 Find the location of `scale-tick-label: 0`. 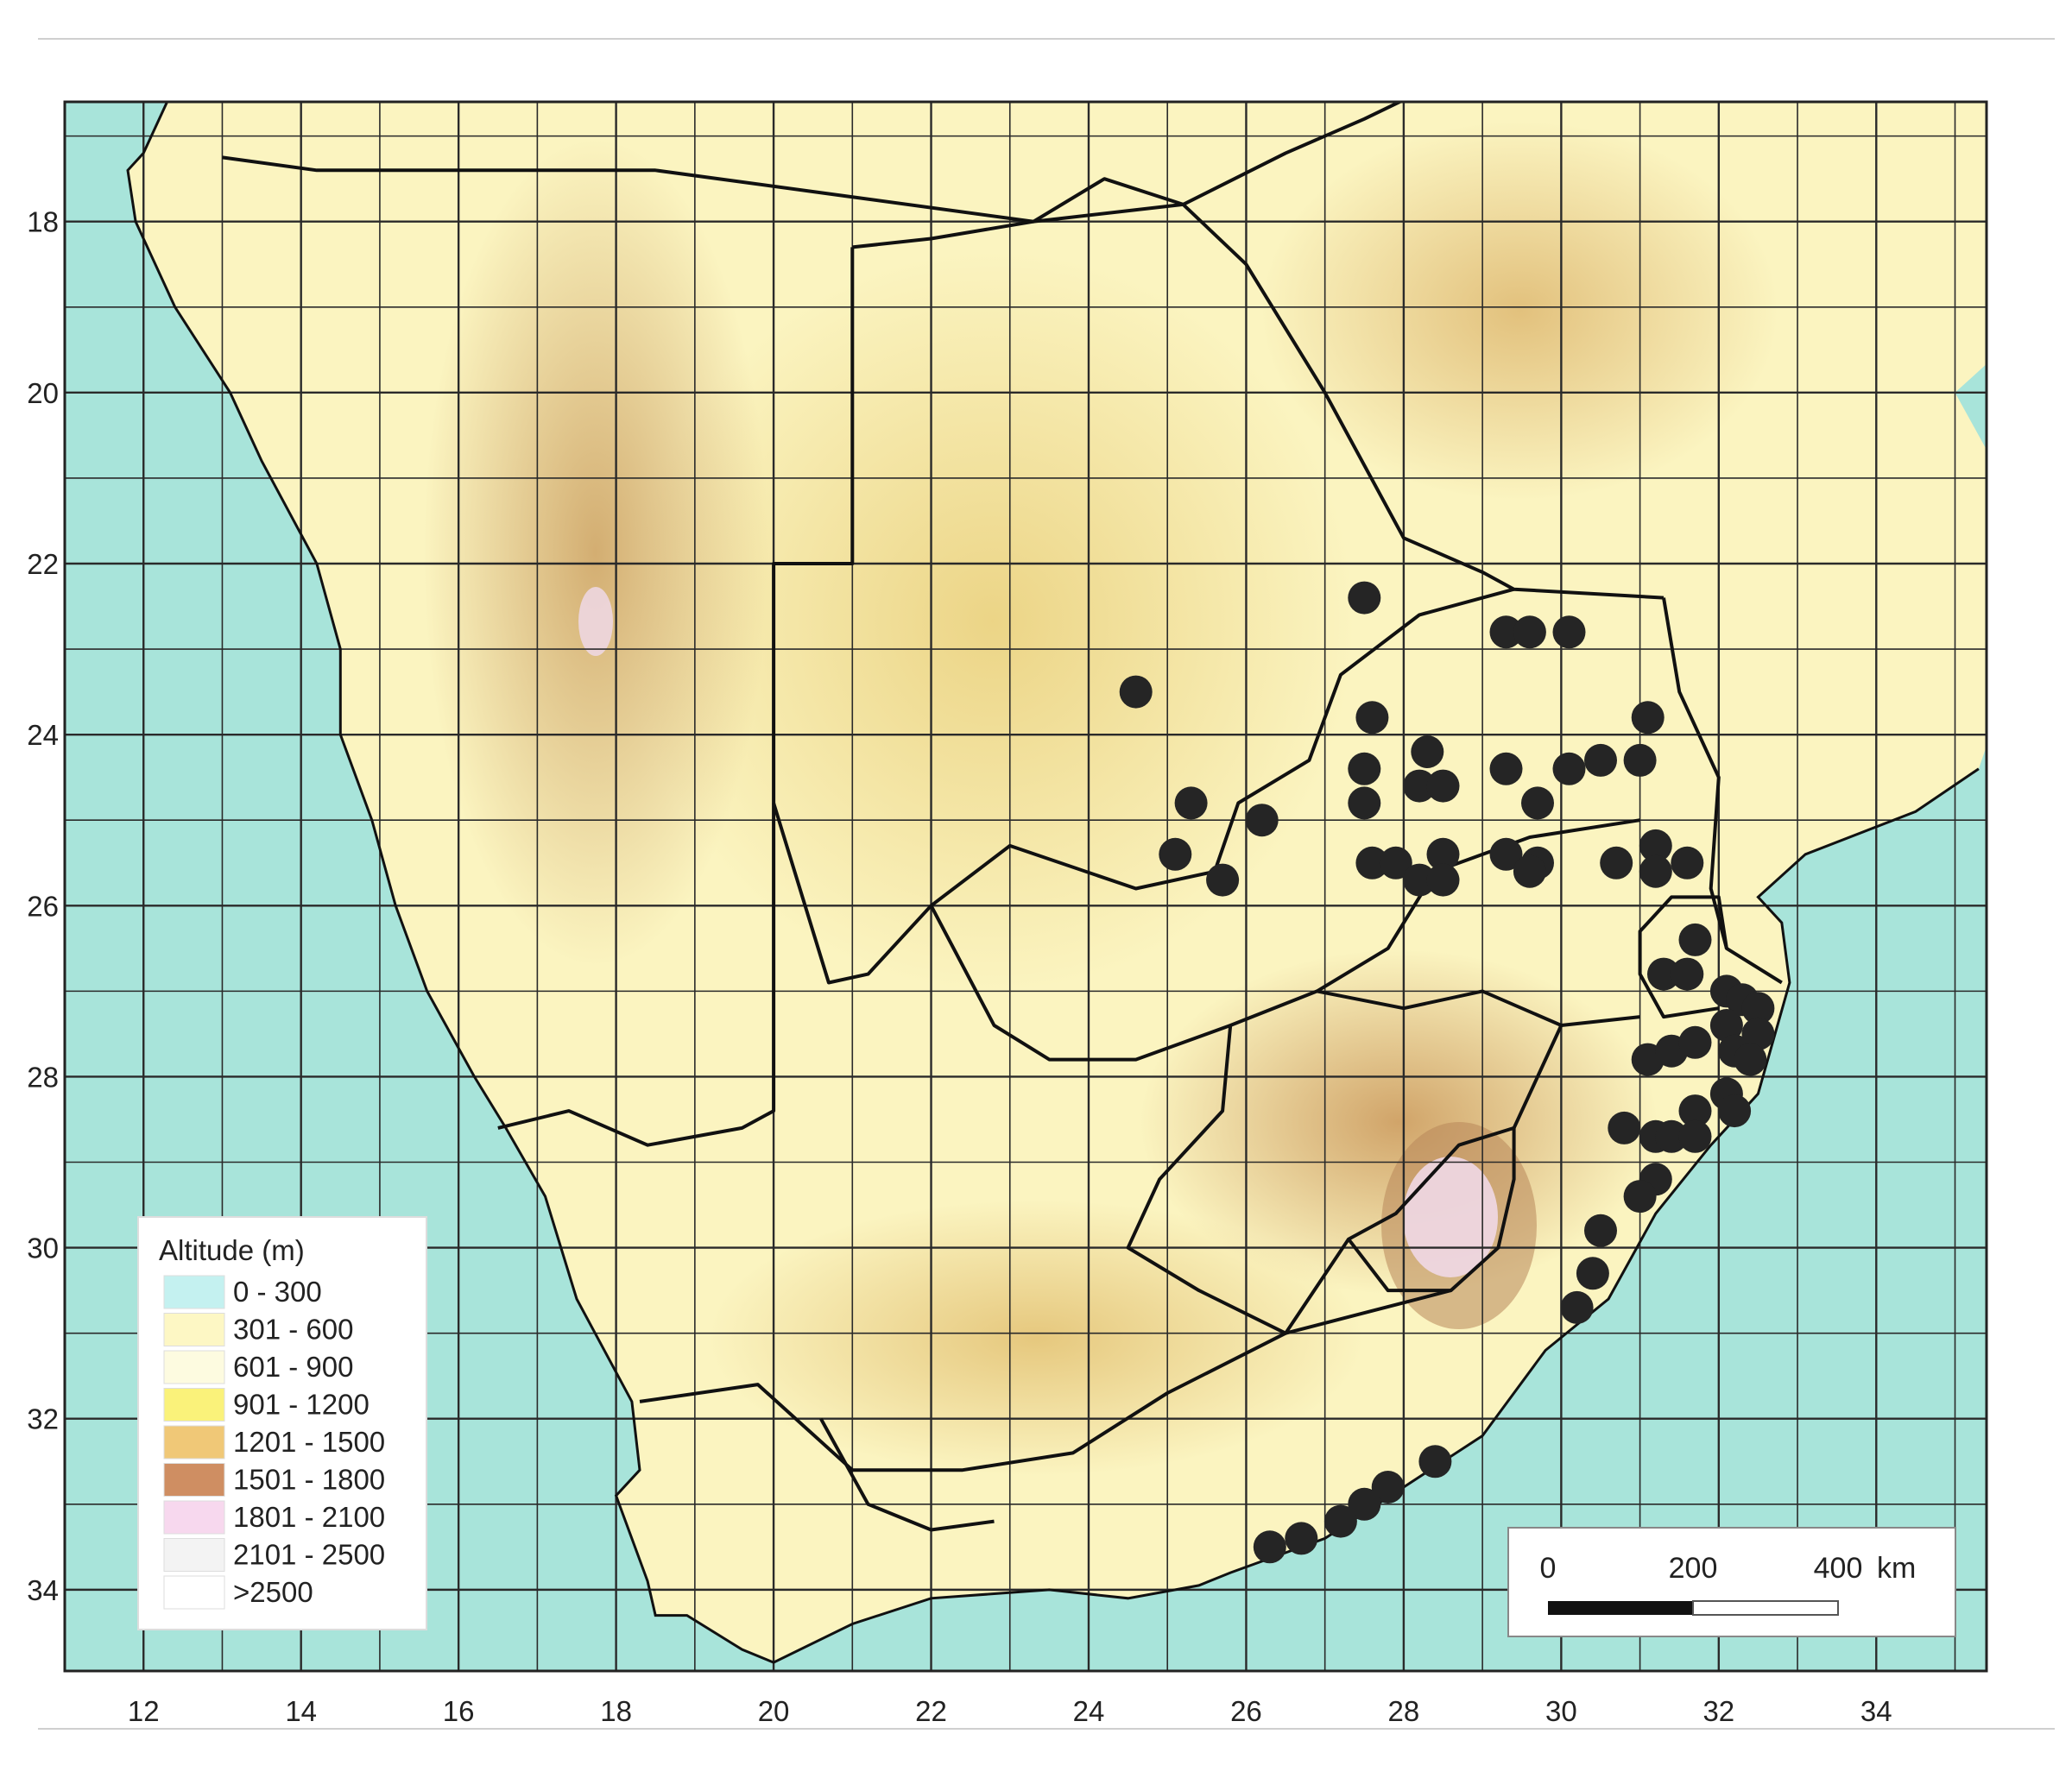

scale-tick-label: 0 is located at coordinates (1548, 1568).